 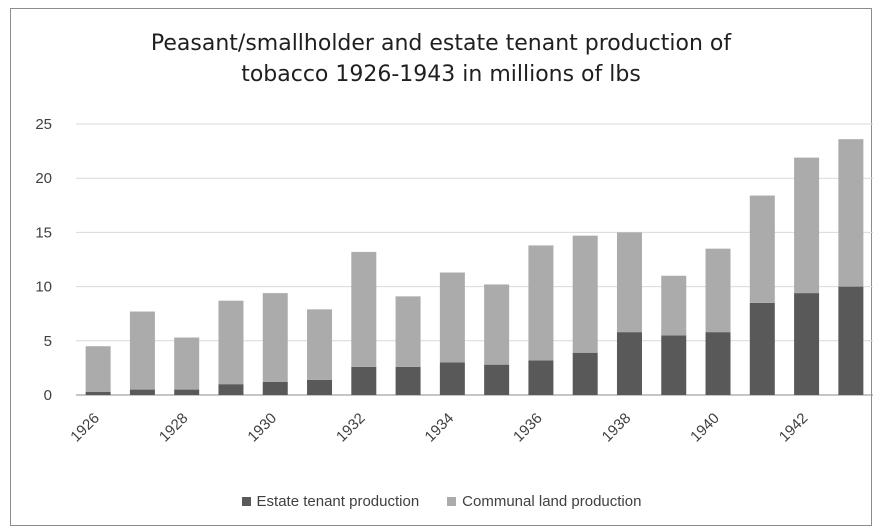 What do you see at coordinates (174, 428) in the screenshot?
I see `x-tick-label-1928: 1928` at bounding box center [174, 428].